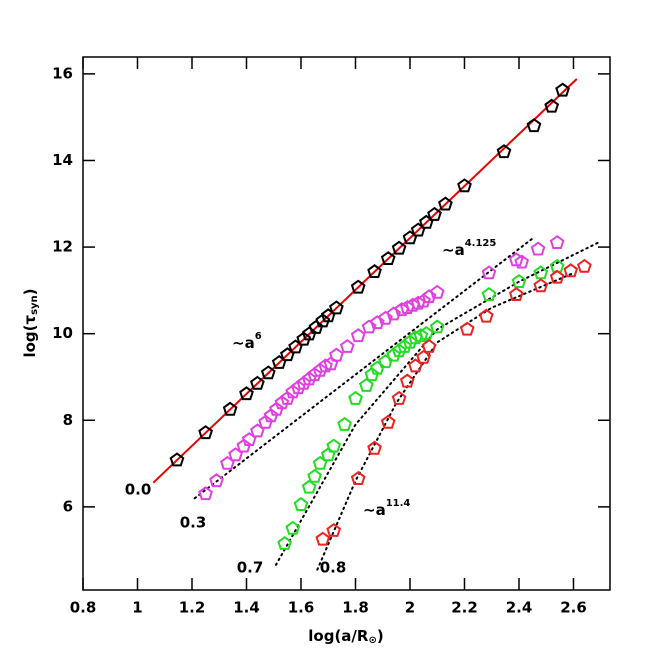 This screenshot has width=664, height=664. Describe the element at coordinates (464, 608) in the screenshot. I see `x-tick-label: 2.2` at that location.